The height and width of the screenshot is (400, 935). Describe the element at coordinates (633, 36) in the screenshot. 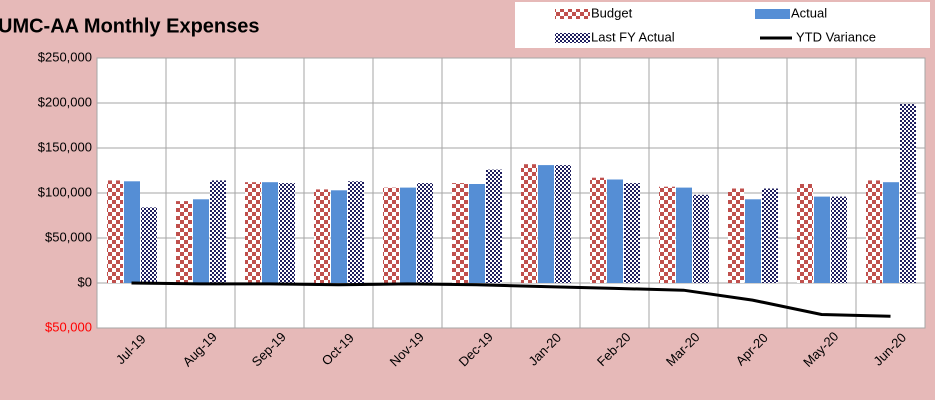

I see `legend-label: Last FY Actual` at that location.